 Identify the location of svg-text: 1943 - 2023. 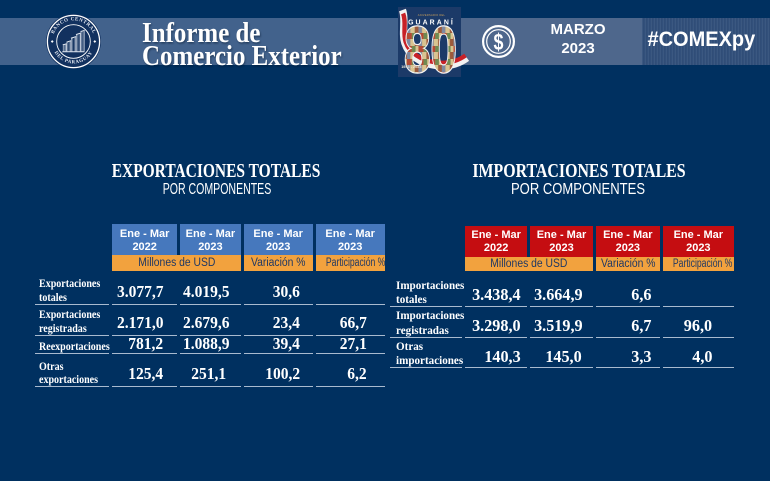
(411, 67).